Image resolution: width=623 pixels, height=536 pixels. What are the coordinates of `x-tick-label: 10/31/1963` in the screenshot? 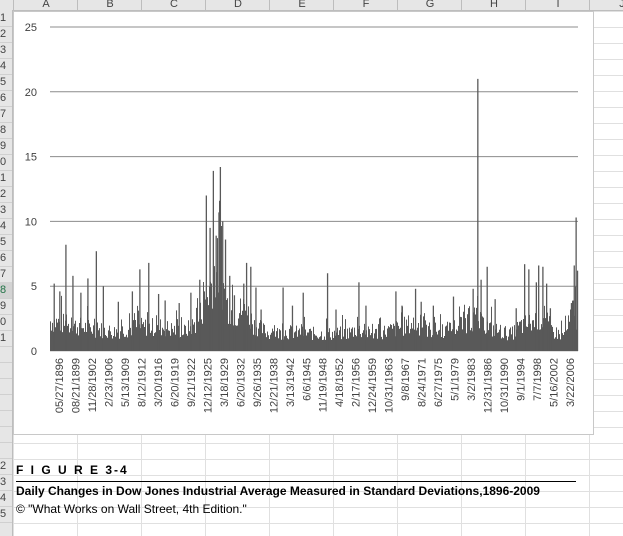 It's located at (390, 385).